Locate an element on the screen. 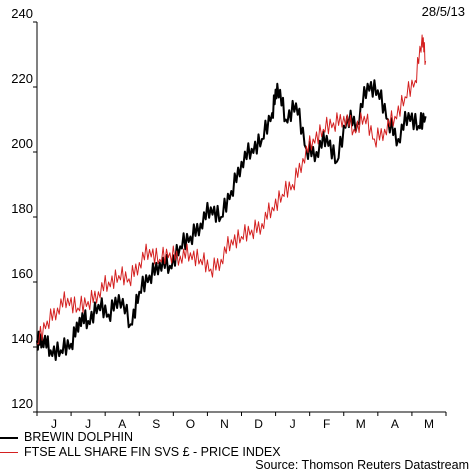  legend-swatch-brewin is located at coordinates (9, 437).